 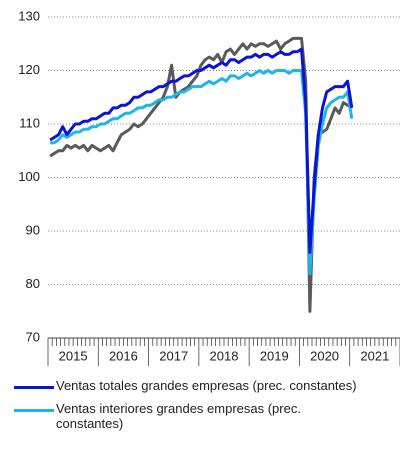 I want to click on x-tick-label: 2016, so click(x=123, y=355).